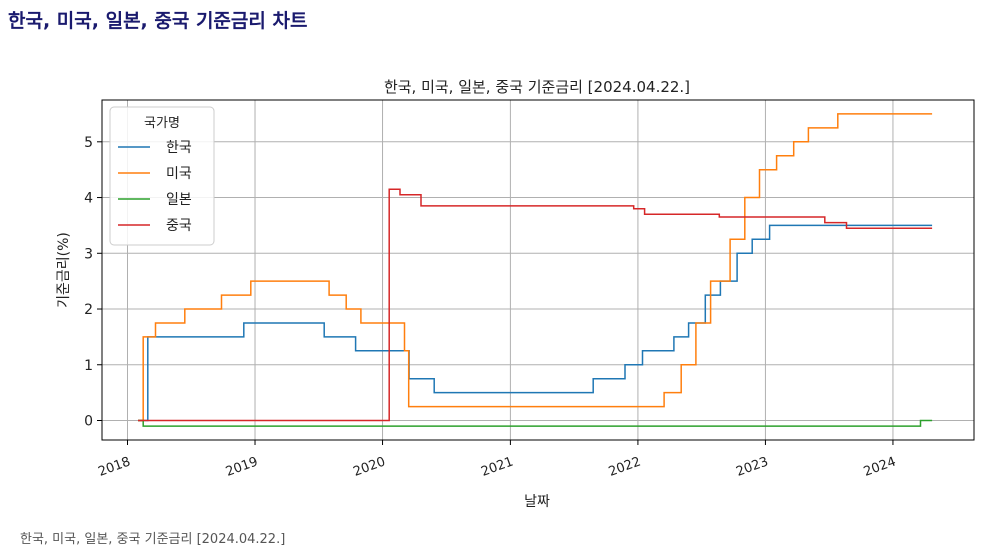 The height and width of the screenshot is (556, 985). I want to click on x-tick-label: 2024, so click(880, 466).